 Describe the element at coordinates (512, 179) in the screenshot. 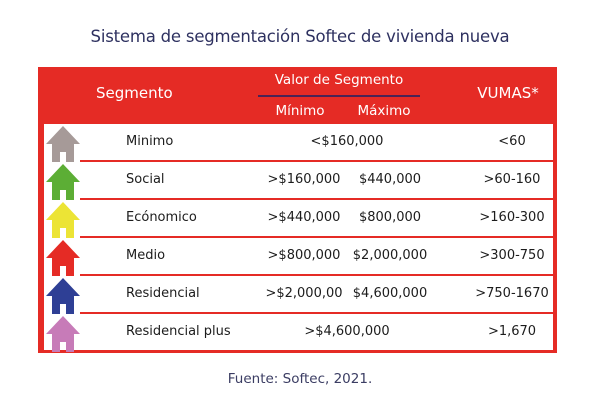

I see `segment-vumas: >60-160` at that location.